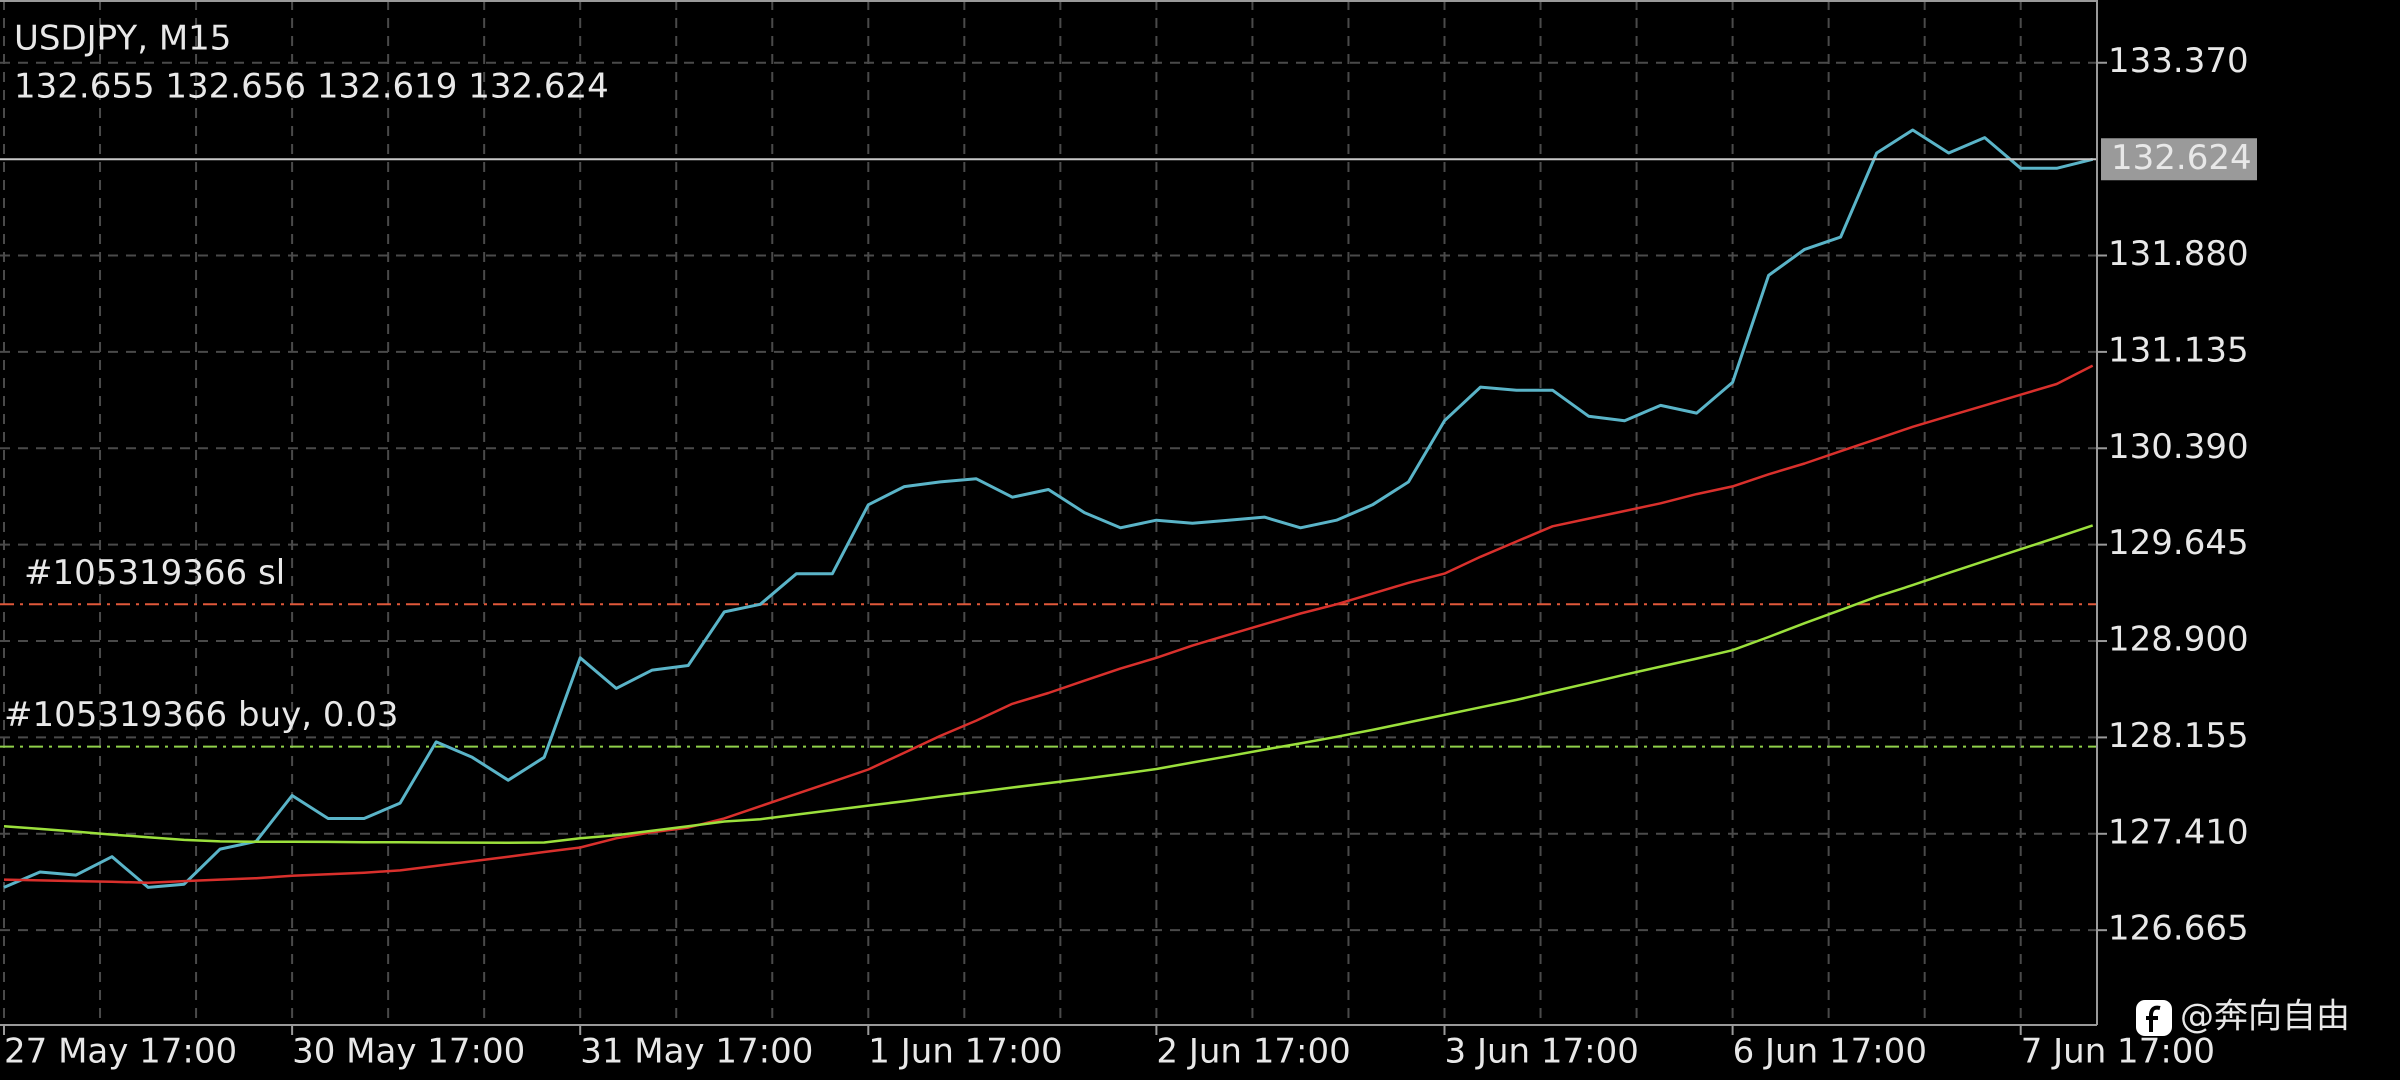  Describe the element at coordinates (2178, 736) in the screenshot. I see `y-tick-label: 128.155` at that location.